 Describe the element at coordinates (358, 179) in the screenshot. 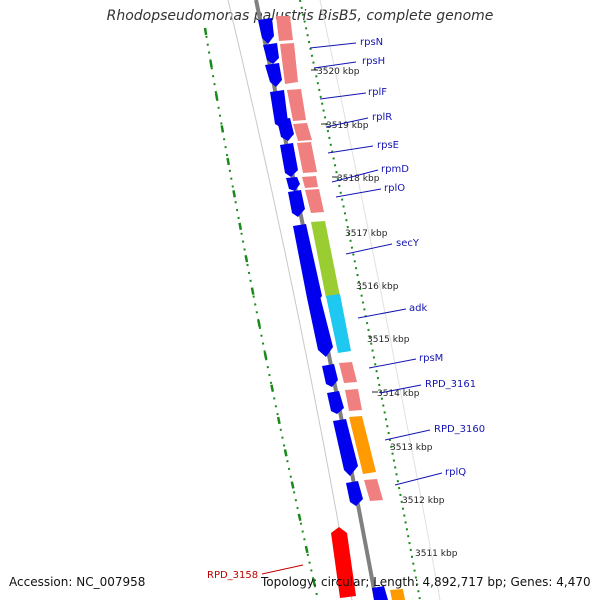

I see `tick-label: 3518 kbp` at that location.